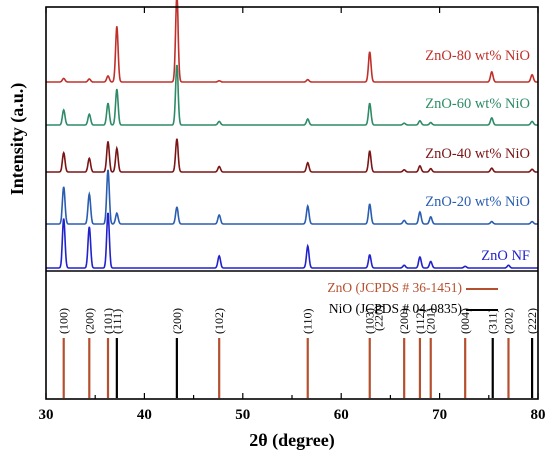 The width and height of the screenshot is (550, 458). I want to click on y-axis-title: Intensity (a.u.), so click(17, 139).